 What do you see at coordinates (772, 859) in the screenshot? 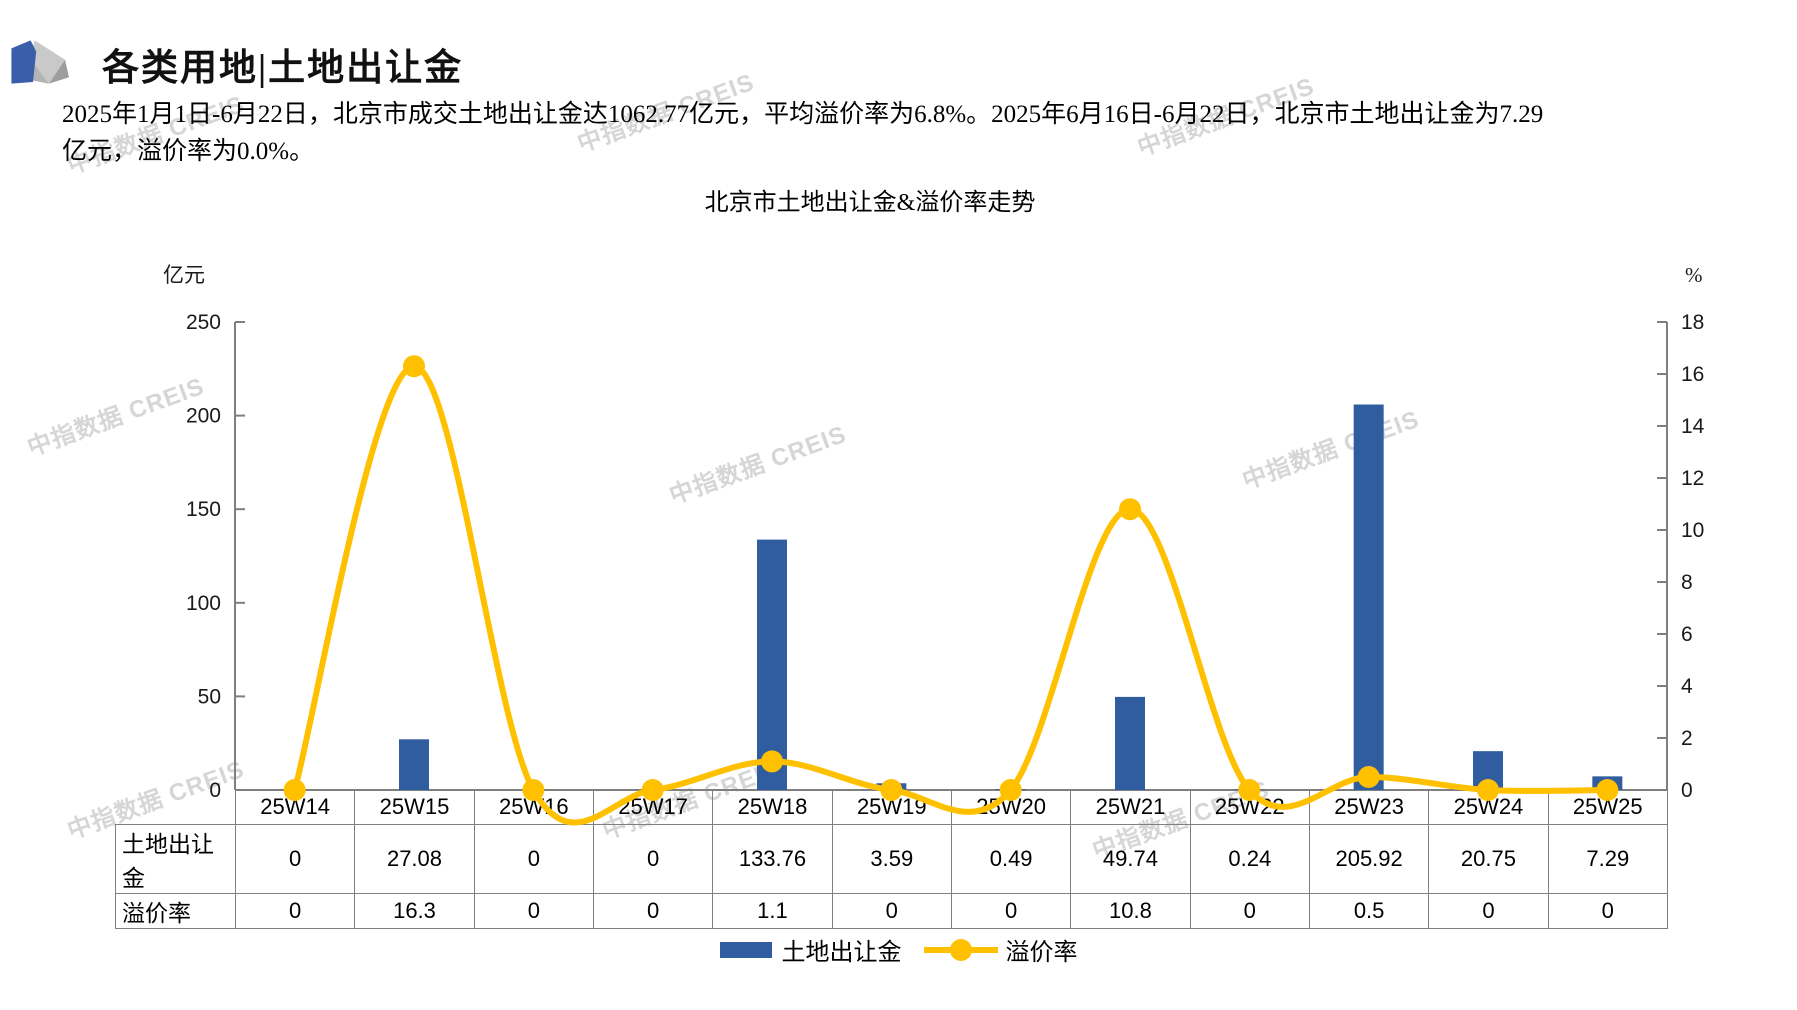
I see `value-cell: 133.76` at bounding box center [772, 859].